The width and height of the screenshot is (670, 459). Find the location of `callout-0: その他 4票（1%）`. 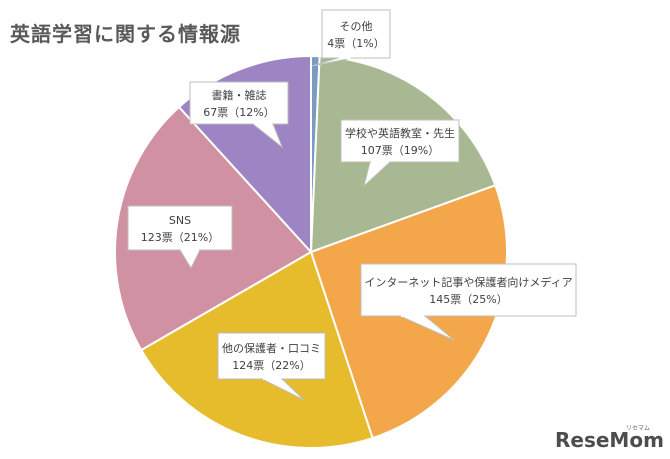

callout-0: その他 4票（1%） is located at coordinates (351, 38).